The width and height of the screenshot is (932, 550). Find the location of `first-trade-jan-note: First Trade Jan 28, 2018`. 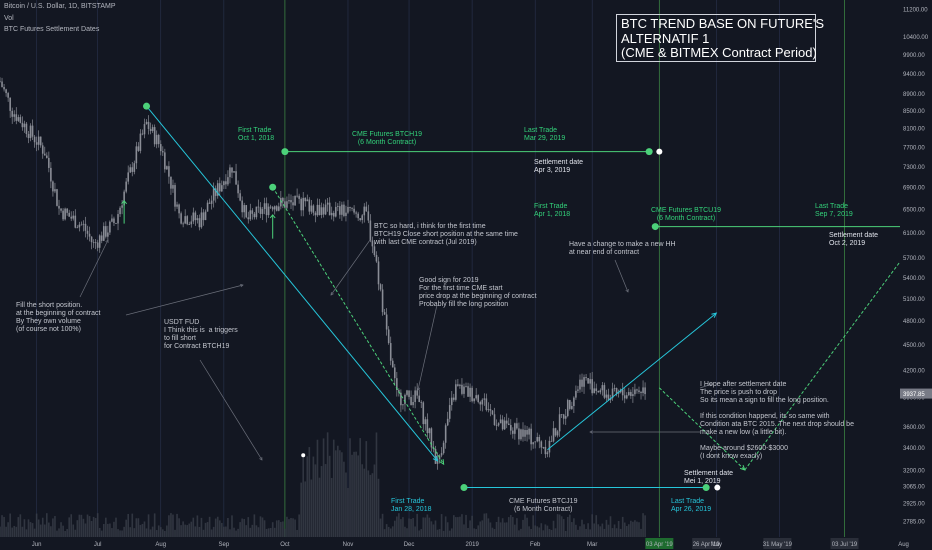

first-trade-jan-note: First Trade Jan 28, 2018 is located at coordinates (411, 506).